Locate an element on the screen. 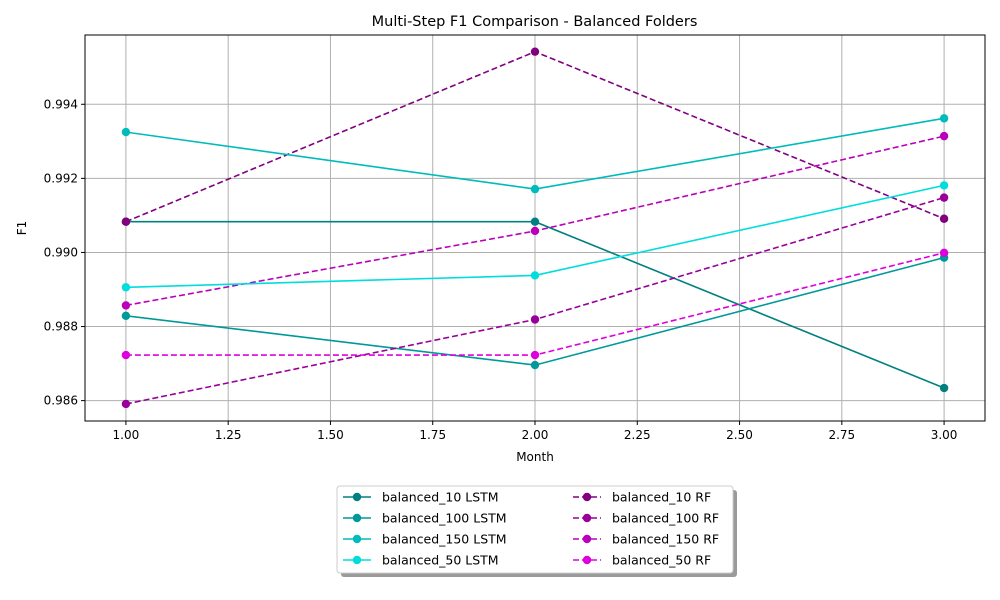 The height and width of the screenshot is (600, 1000). x-tick-label: 2.75 is located at coordinates (841, 435).